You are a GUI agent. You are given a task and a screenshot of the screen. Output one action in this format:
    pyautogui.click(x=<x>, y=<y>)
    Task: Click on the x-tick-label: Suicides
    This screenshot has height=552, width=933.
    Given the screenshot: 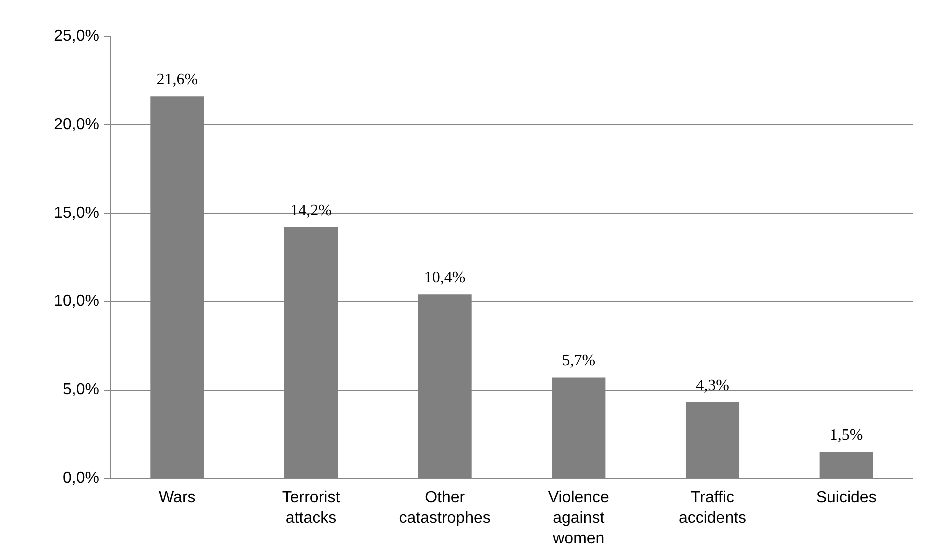 What is the action you would take?
    pyautogui.click(x=846, y=498)
    